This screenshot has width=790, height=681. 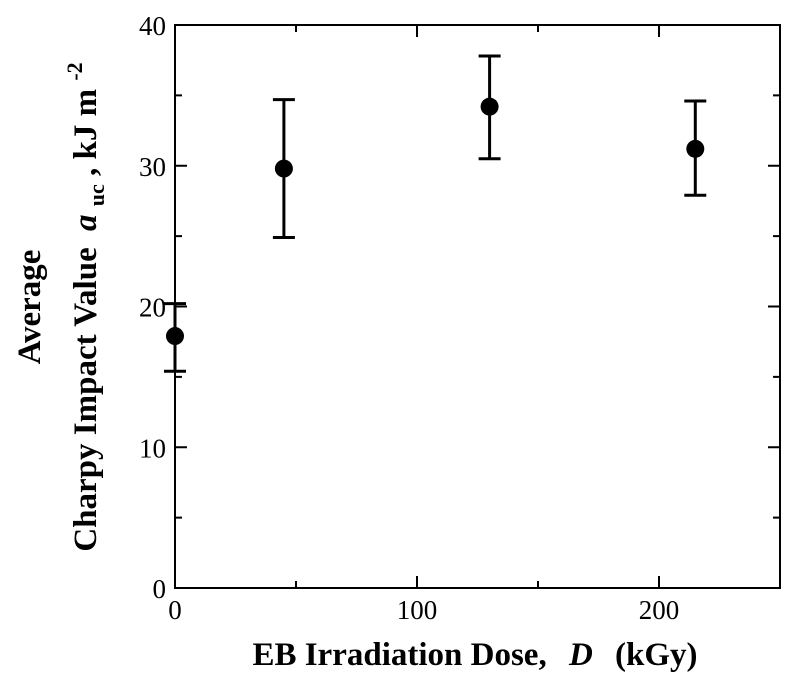 I want to click on y-tick-label: 40, so click(x=152, y=26).